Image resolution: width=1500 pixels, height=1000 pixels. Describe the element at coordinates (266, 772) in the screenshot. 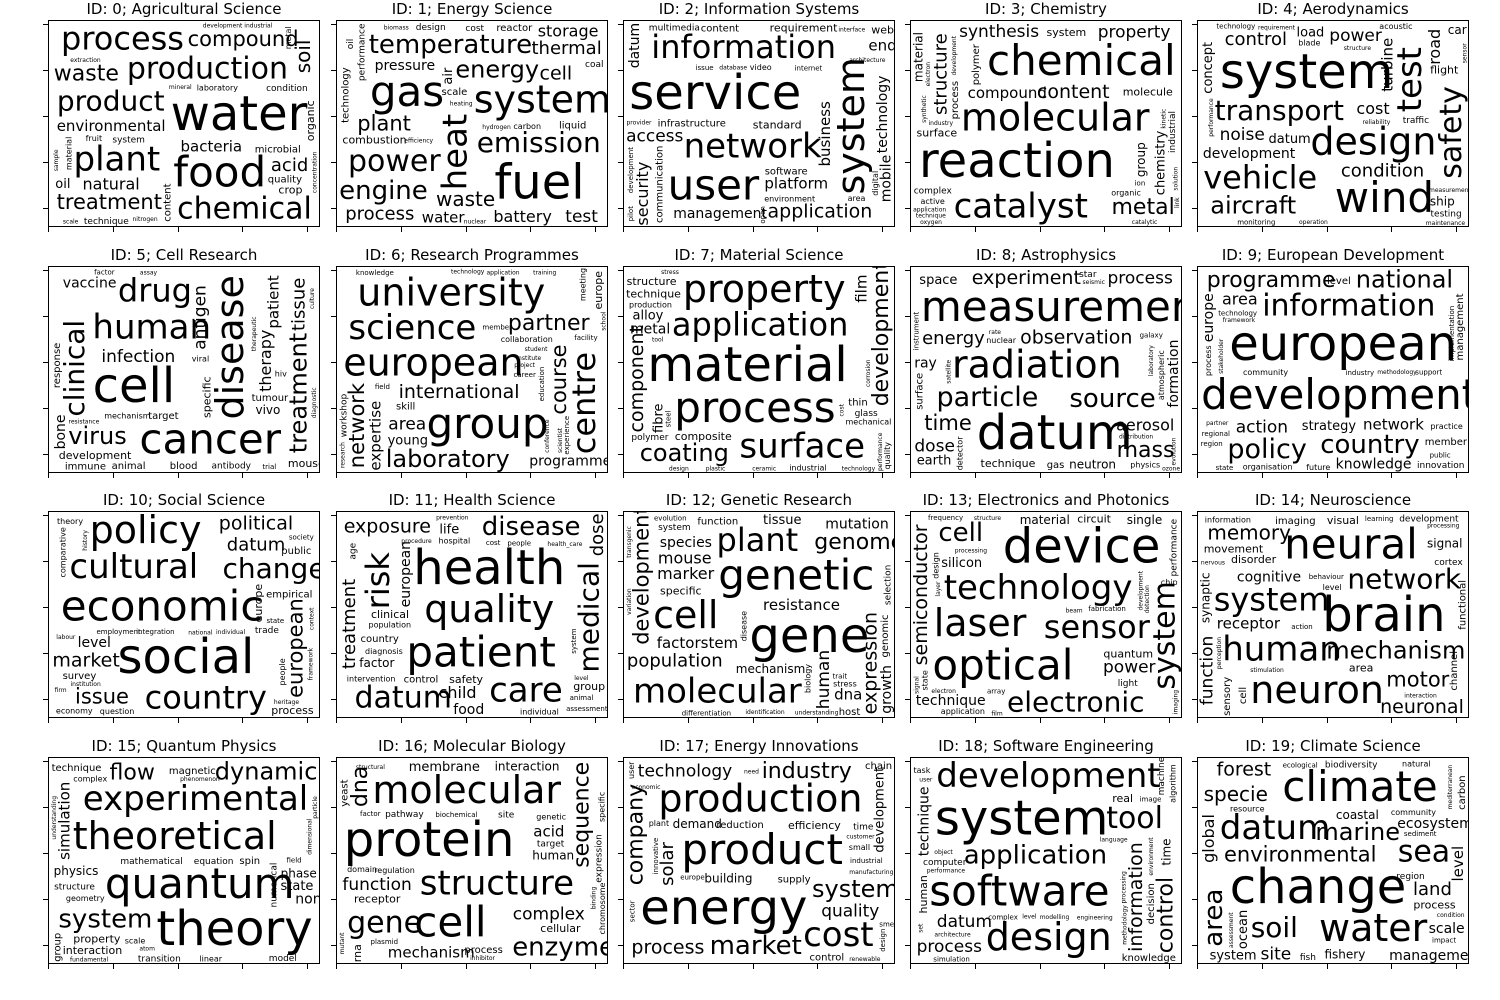

I see `cloud-word: dynamic` at that location.